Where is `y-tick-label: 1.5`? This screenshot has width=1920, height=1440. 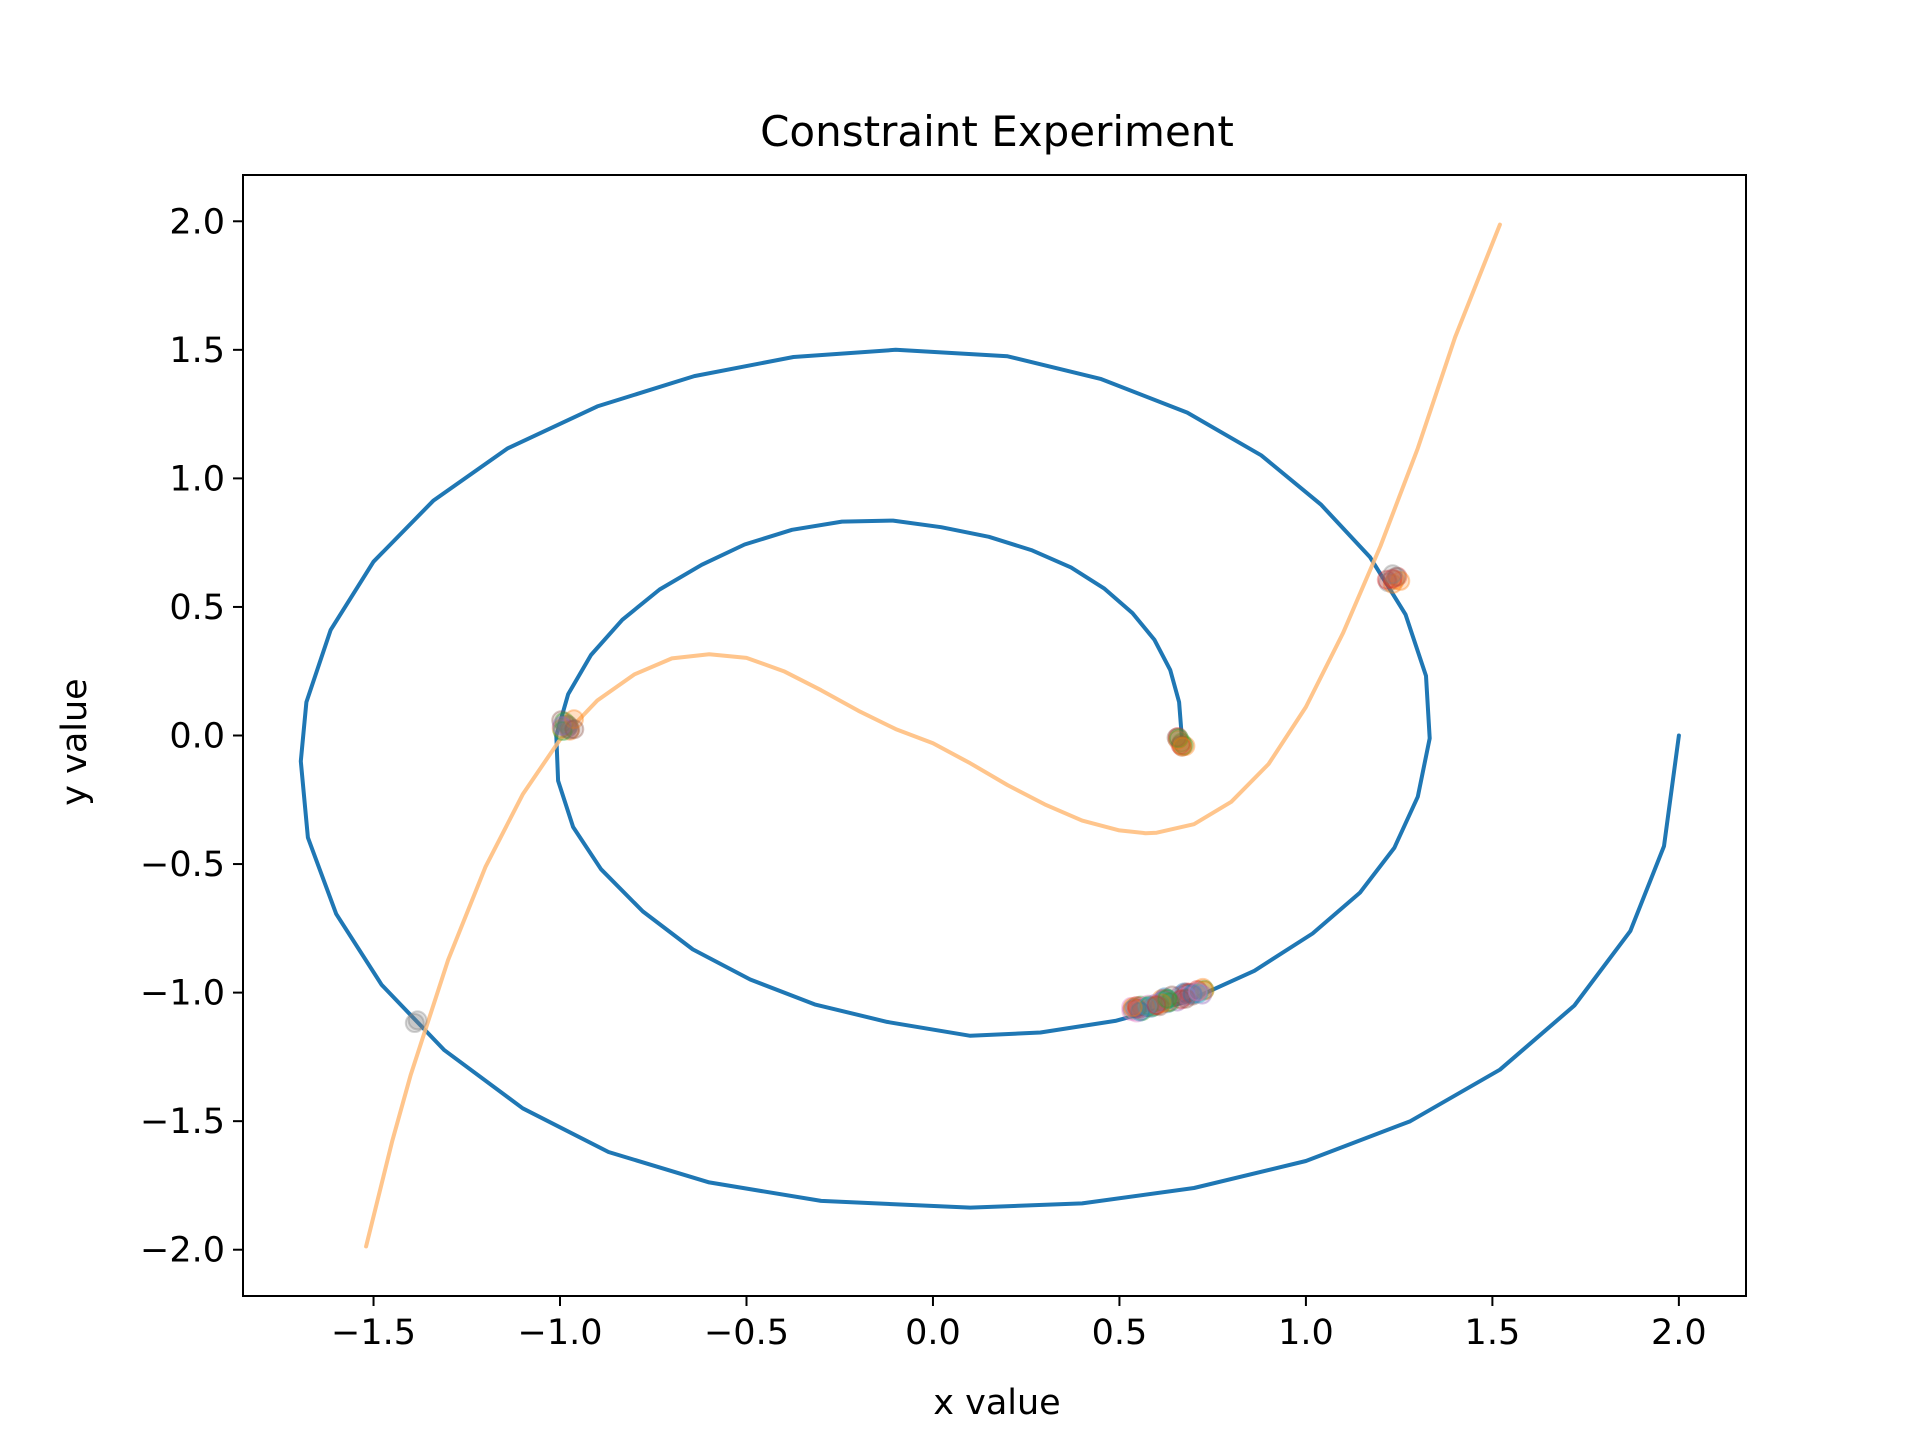
y-tick-label: 1.5 is located at coordinates (197, 351).